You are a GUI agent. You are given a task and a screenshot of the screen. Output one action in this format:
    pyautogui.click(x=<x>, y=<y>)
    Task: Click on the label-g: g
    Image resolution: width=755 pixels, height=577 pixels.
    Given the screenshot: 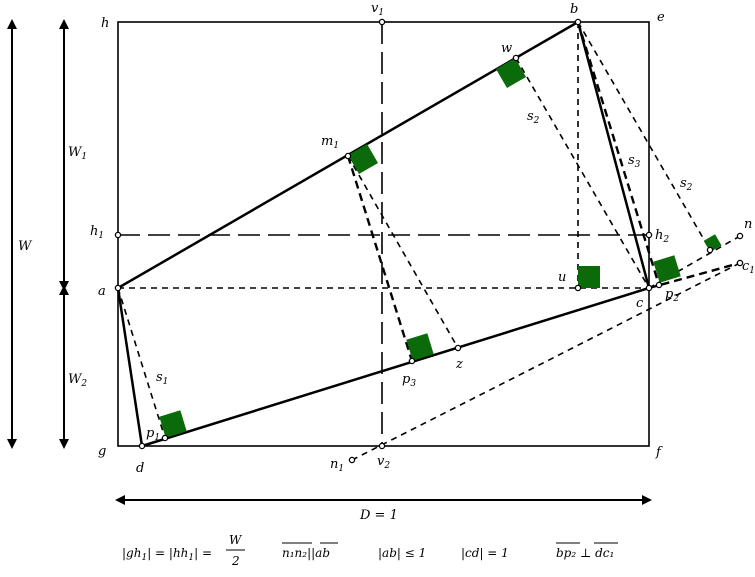 What is the action you would take?
    pyautogui.click(x=102, y=451)
    